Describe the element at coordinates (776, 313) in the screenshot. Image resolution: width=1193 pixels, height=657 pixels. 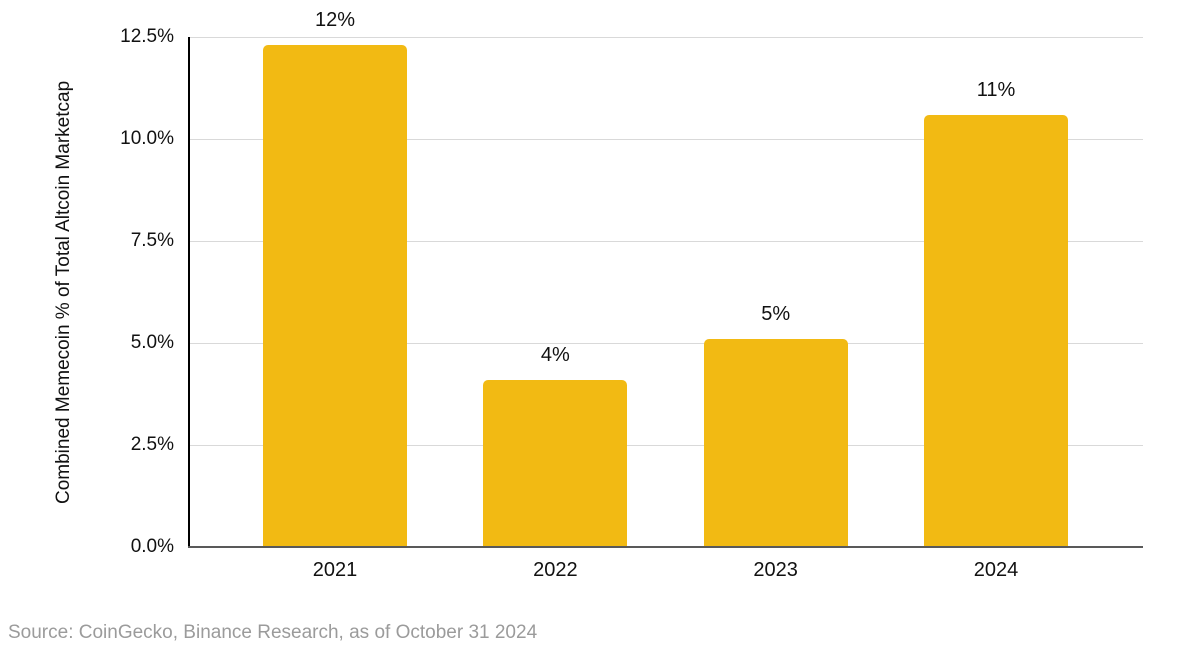
I see `bar-value-label: 5%` at that location.